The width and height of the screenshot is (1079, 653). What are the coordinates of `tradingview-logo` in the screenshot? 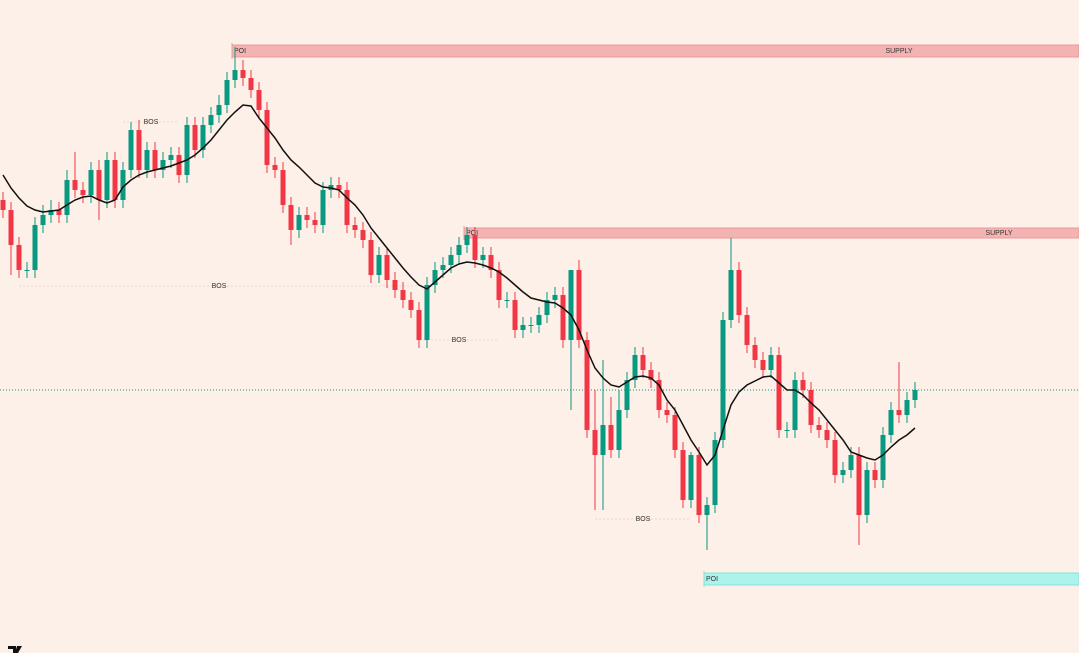 It's located at (15, 649).